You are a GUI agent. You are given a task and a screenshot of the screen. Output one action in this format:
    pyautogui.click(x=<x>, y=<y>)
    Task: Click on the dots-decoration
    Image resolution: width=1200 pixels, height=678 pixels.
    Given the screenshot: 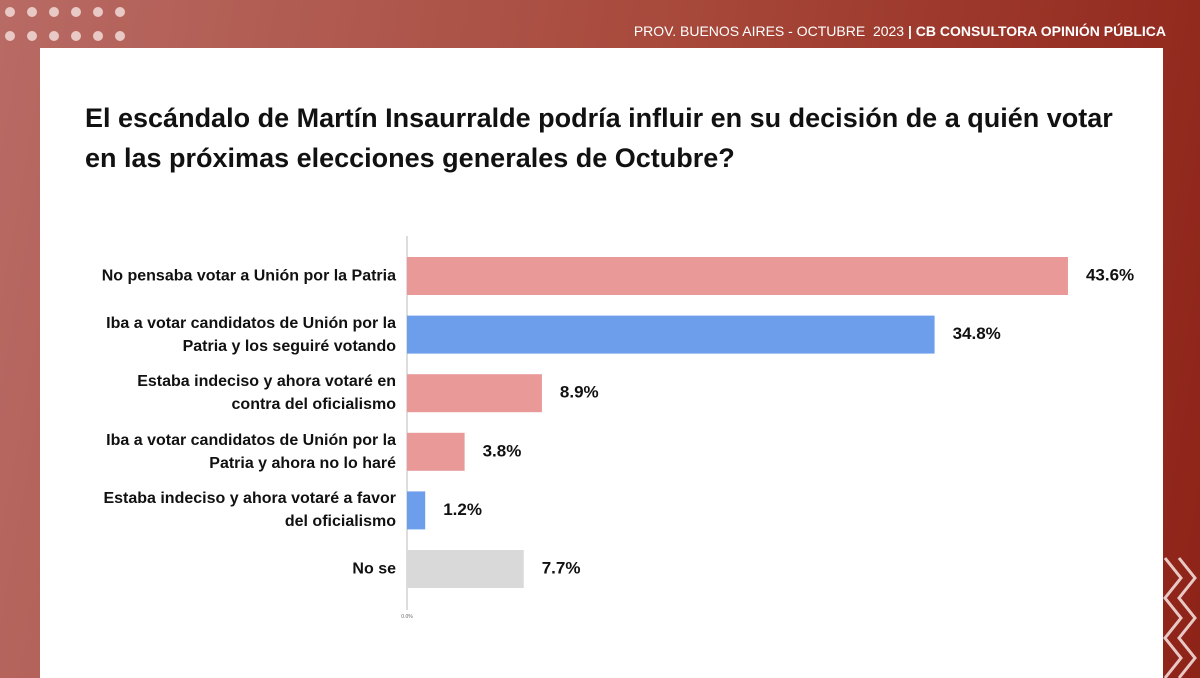 What is the action you would take?
    pyautogui.click(x=65, y=24)
    